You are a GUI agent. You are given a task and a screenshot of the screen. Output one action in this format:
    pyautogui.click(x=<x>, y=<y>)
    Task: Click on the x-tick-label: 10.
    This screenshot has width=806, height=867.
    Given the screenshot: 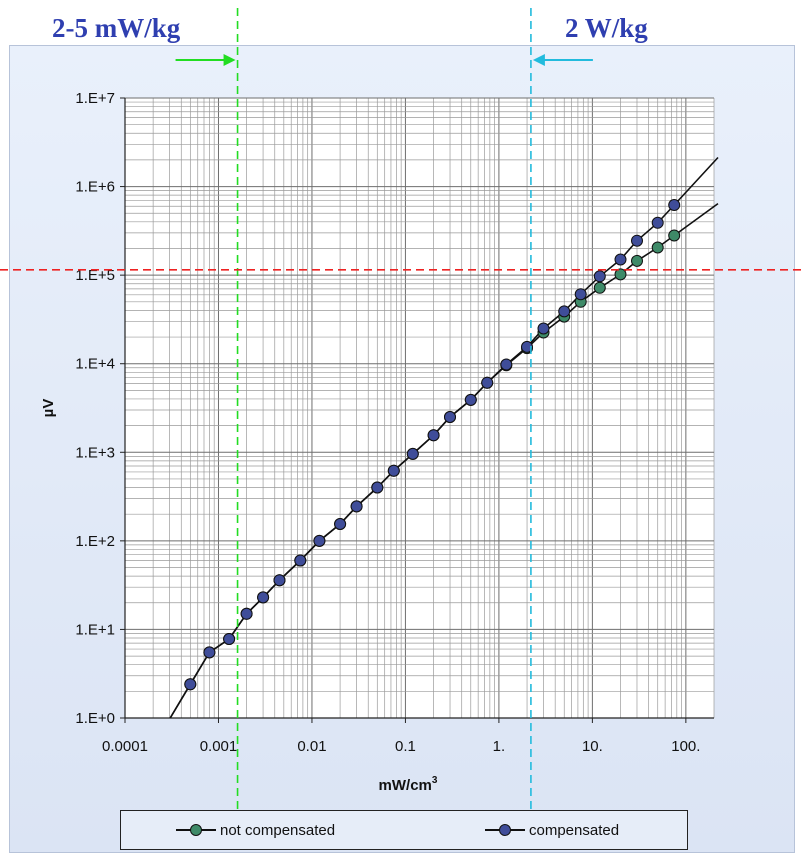 What is the action you would take?
    pyautogui.click(x=592, y=746)
    